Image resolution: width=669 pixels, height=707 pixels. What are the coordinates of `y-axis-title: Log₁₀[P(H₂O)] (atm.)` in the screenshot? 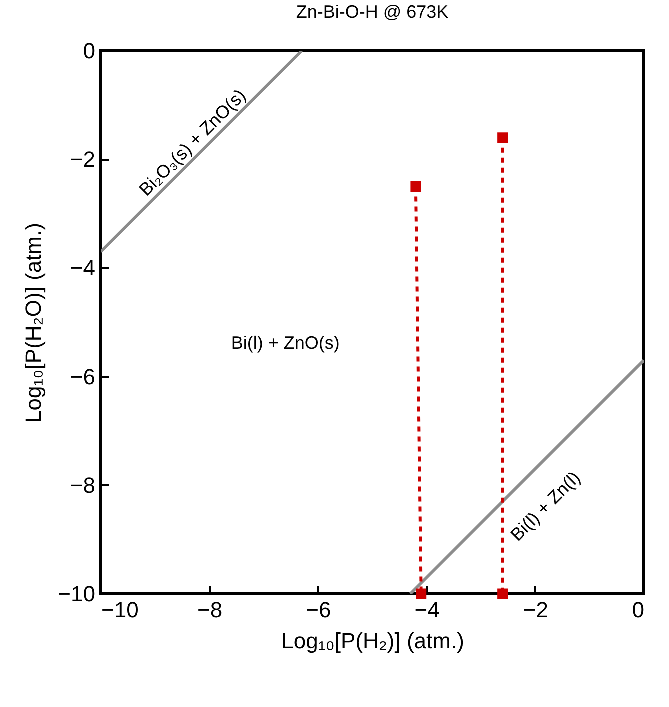 It's located at (33, 323).